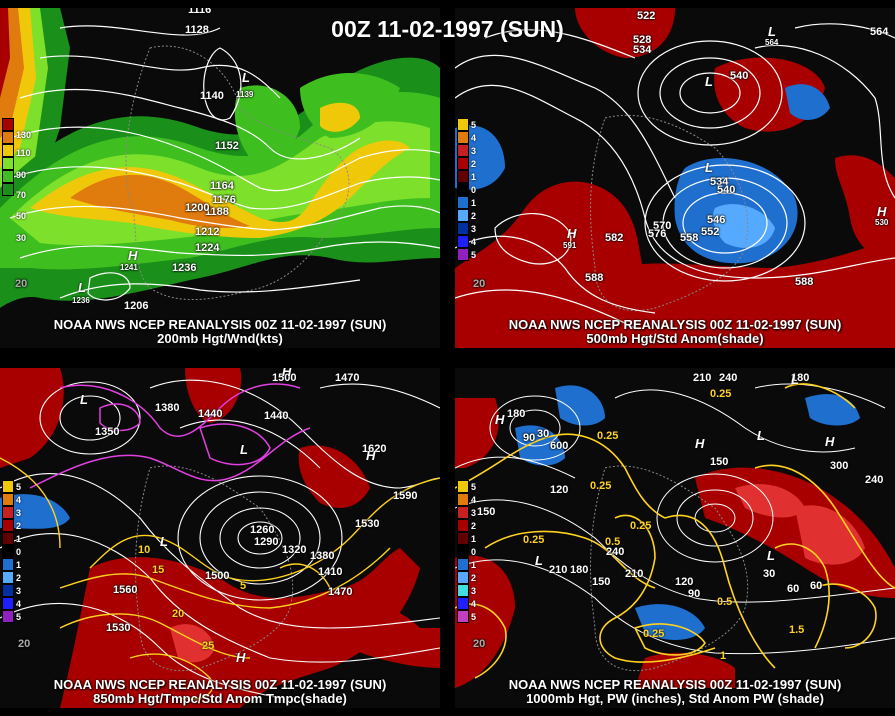  Describe the element at coordinates (675, 338) in the screenshot. I see `panel-caption-field: 500mb Hgt/Std Anom(shade)` at that location.